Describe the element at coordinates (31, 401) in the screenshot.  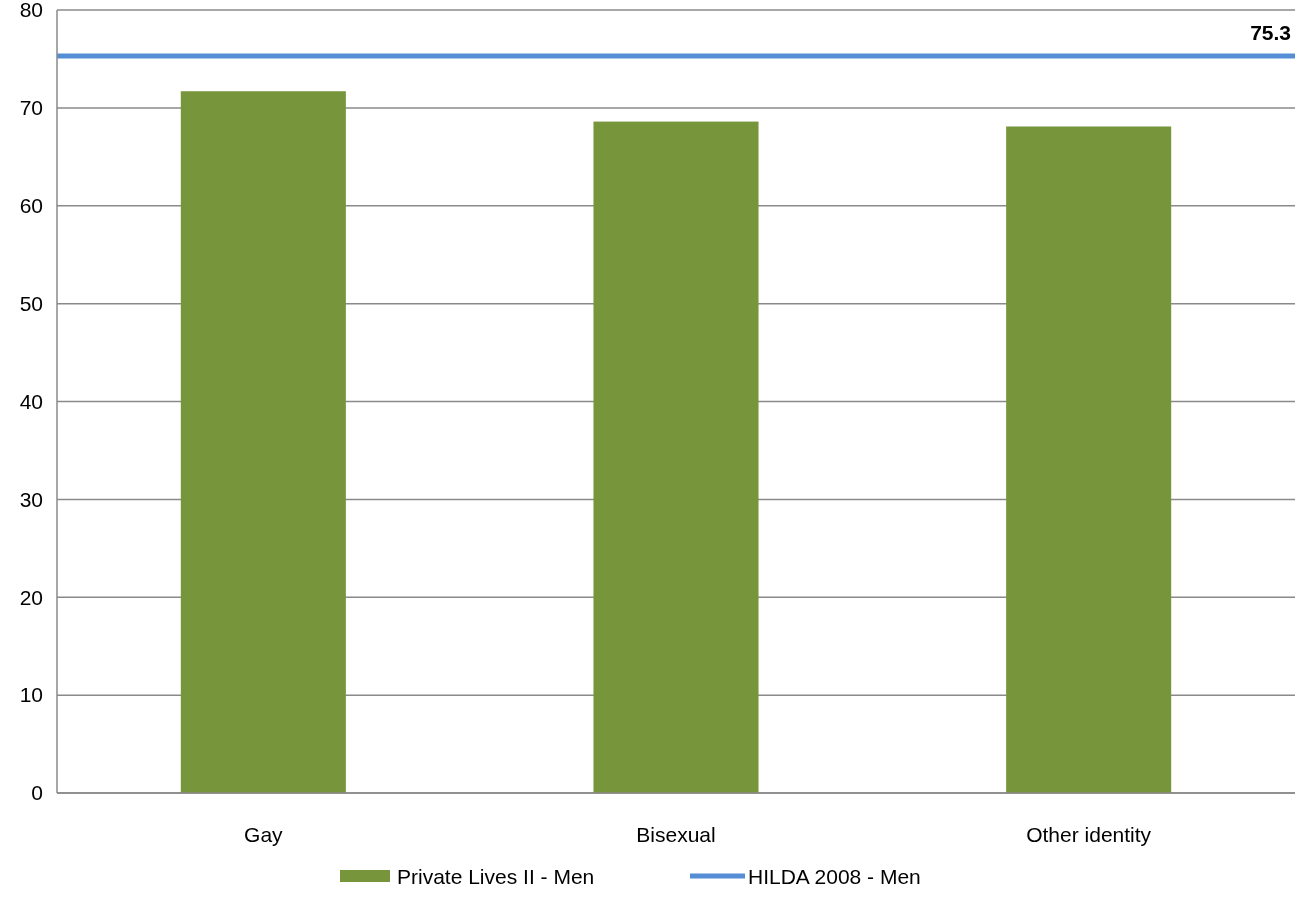
I see `y-tick-label: 40` at that location.